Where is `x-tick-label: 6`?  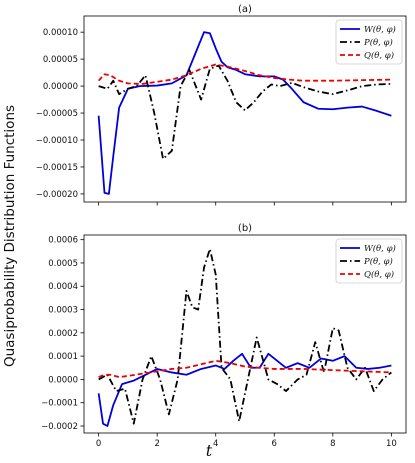 x-tick-label: 6 is located at coordinates (274, 444).